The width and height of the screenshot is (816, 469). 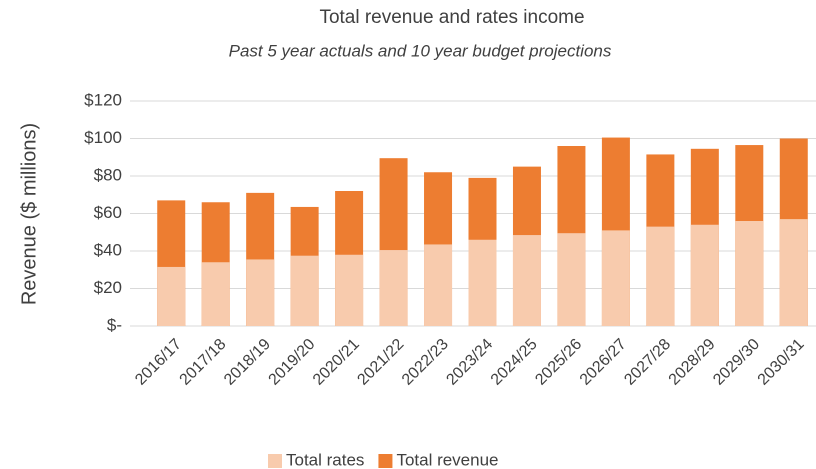 What do you see at coordinates (108, 287) in the screenshot?
I see `y-tick-label: $20` at bounding box center [108, 287].